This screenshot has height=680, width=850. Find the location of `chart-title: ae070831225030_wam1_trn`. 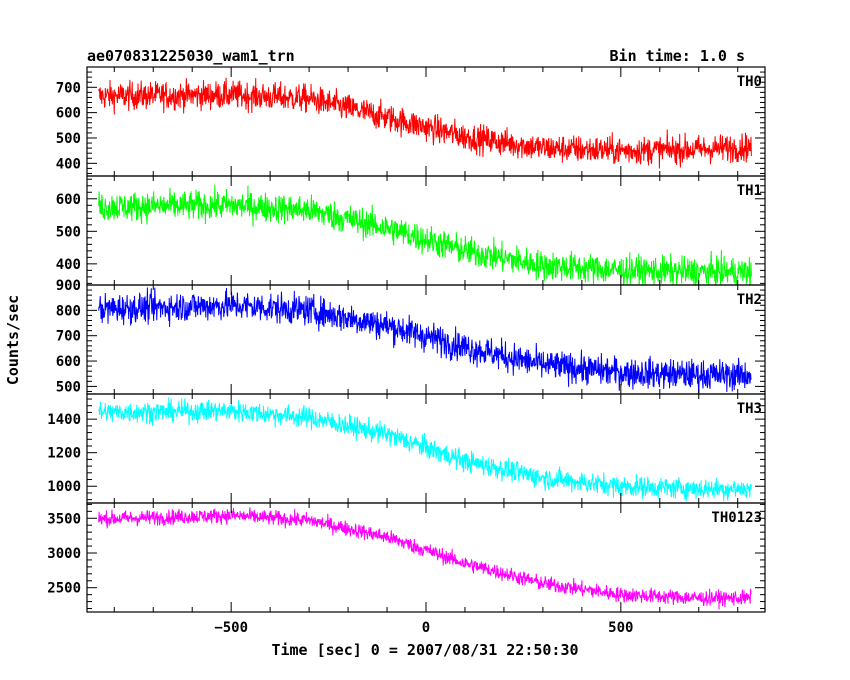

chart-title: ae070831225030_wam1_trn is located at coordinates (191, 56).